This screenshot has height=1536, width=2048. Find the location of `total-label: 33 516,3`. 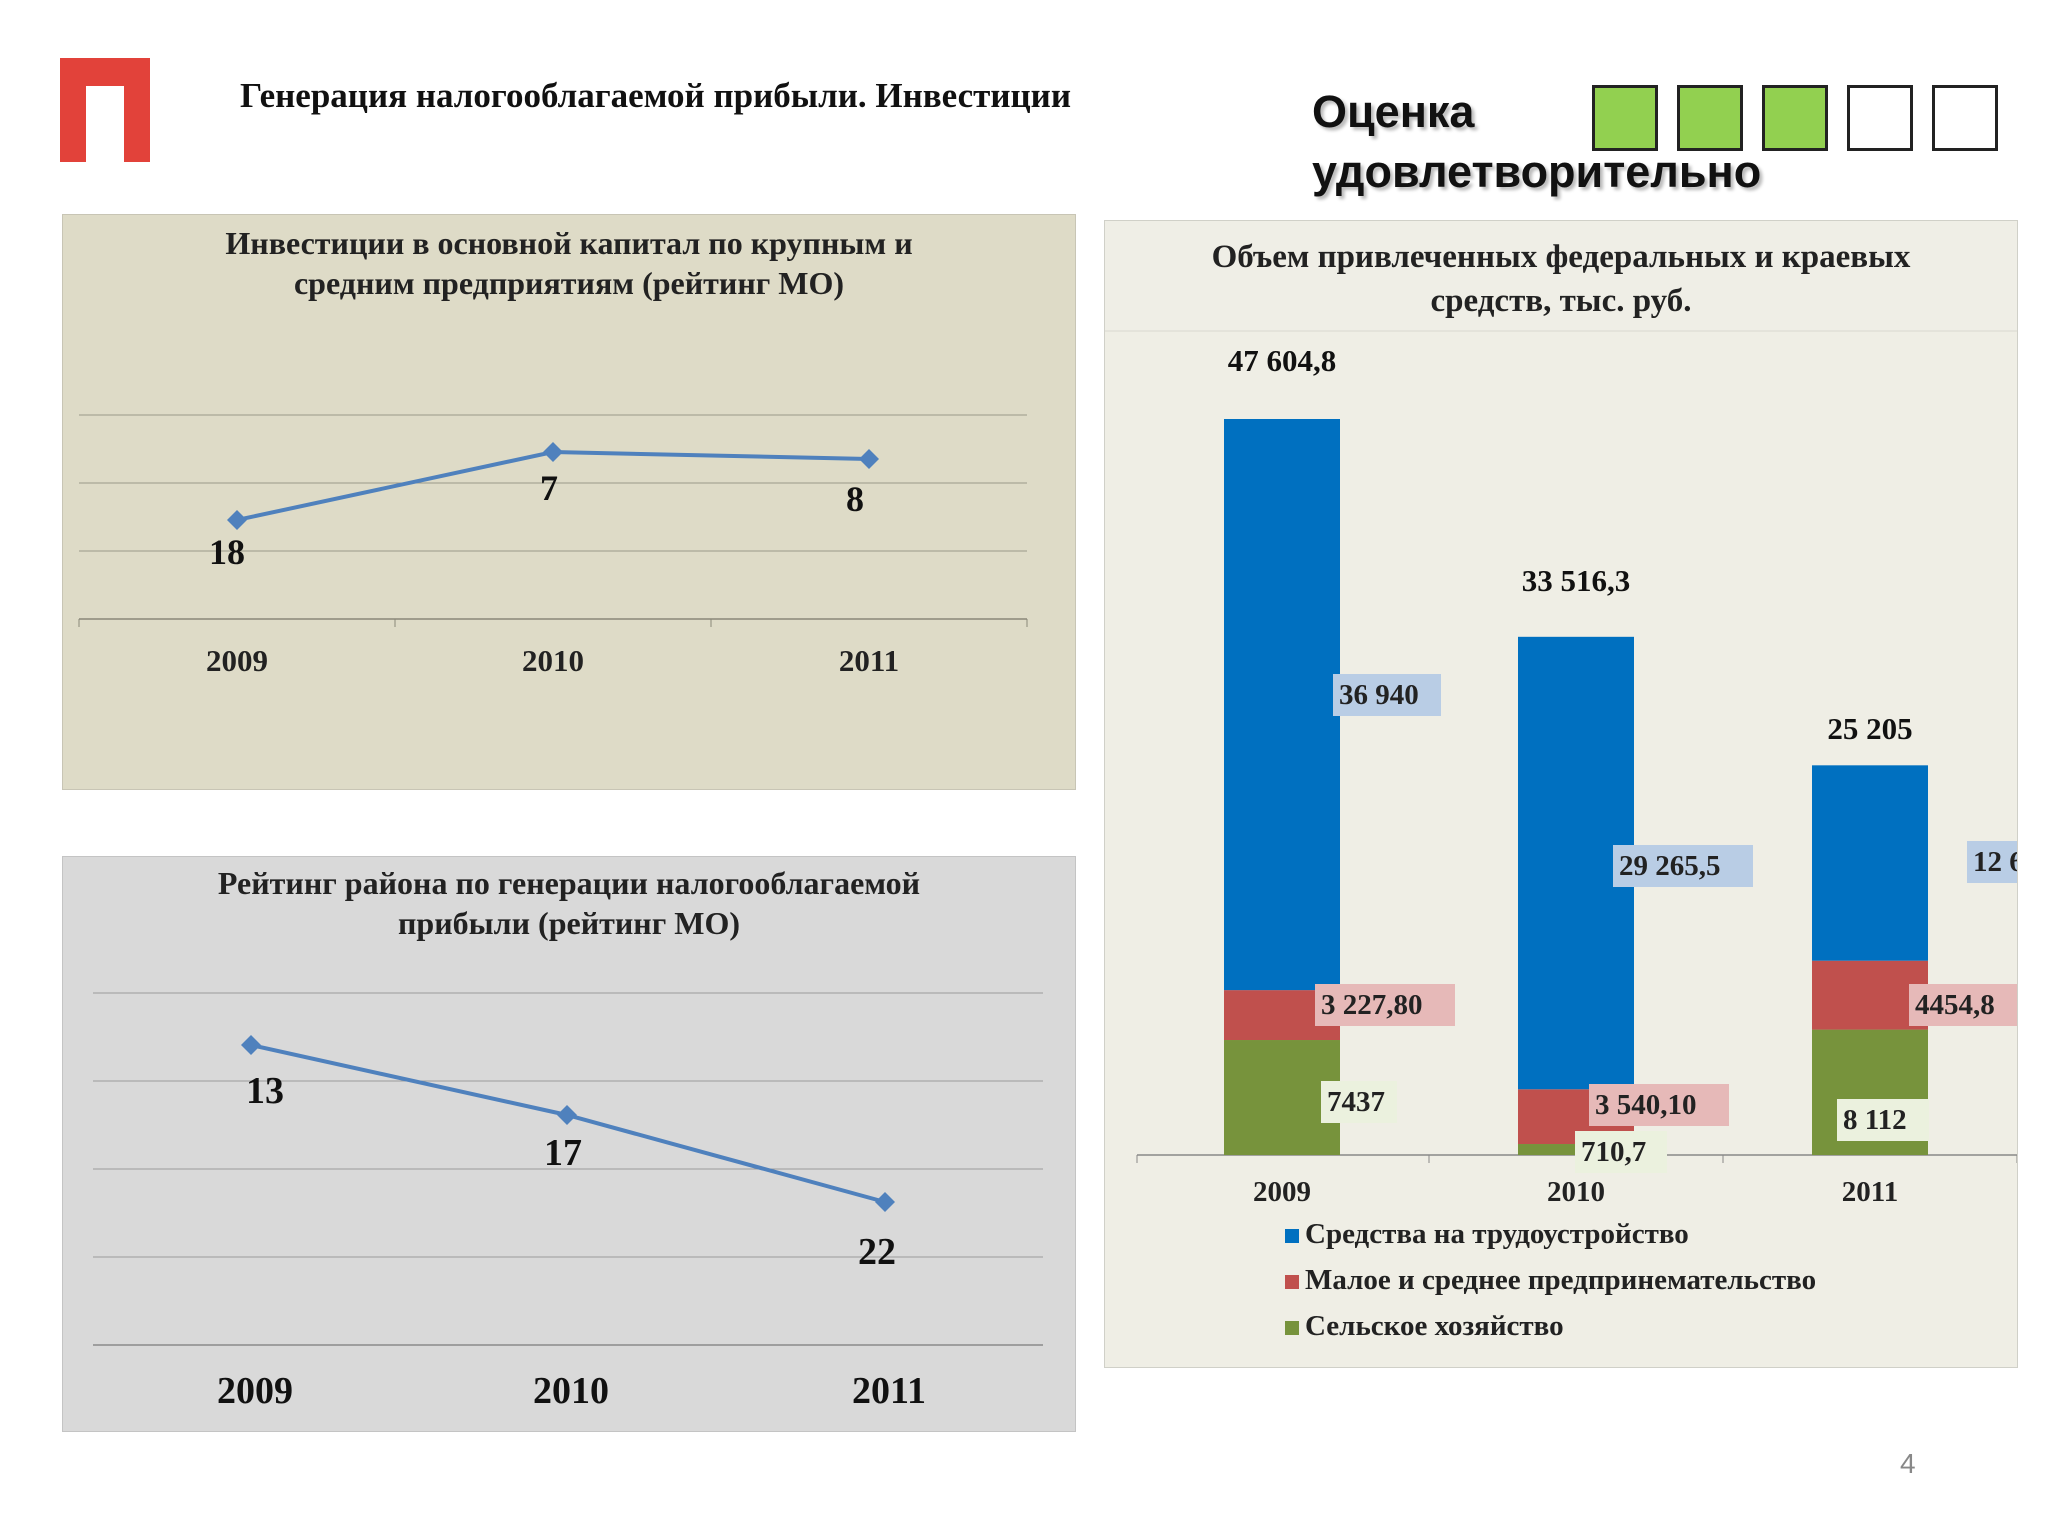

total-label: 33 516,3 is located at coordinates (1576, 580).